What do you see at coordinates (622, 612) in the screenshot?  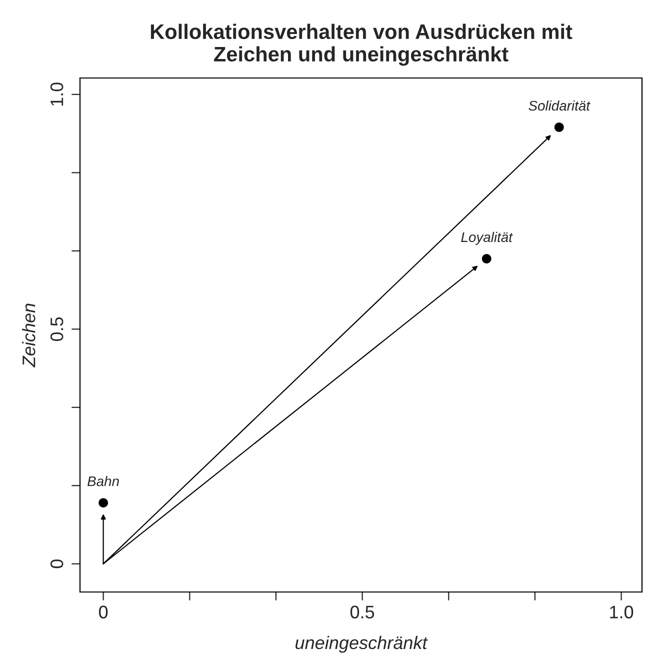 I see `x-tick-label: 1.0` at bounding box center [622, 612].